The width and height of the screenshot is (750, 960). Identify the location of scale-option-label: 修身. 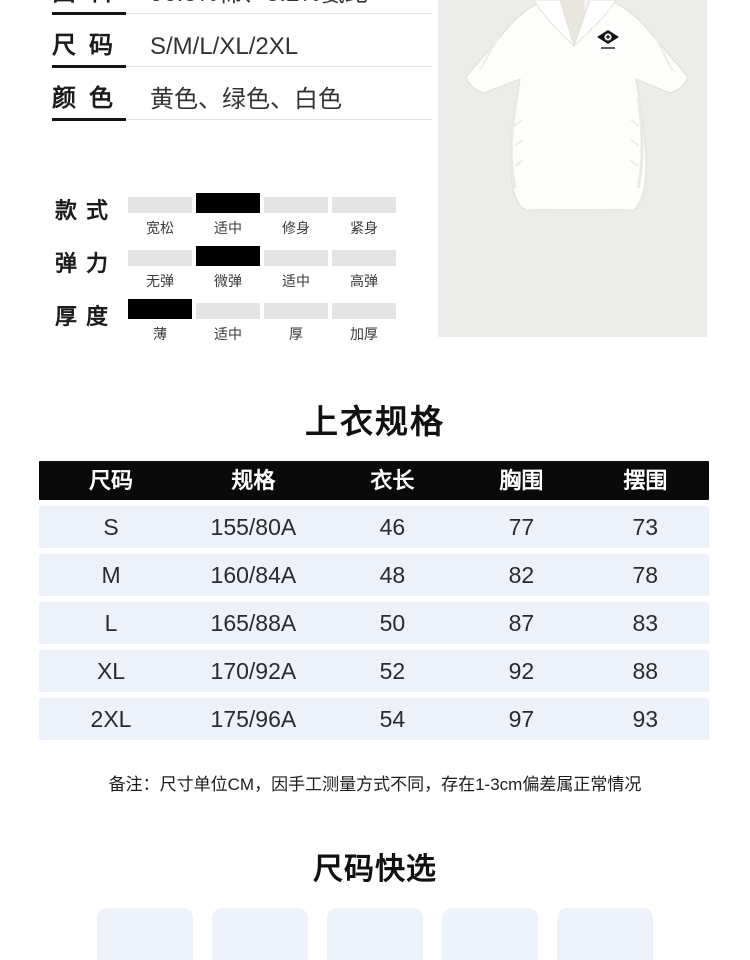
(296, 228).